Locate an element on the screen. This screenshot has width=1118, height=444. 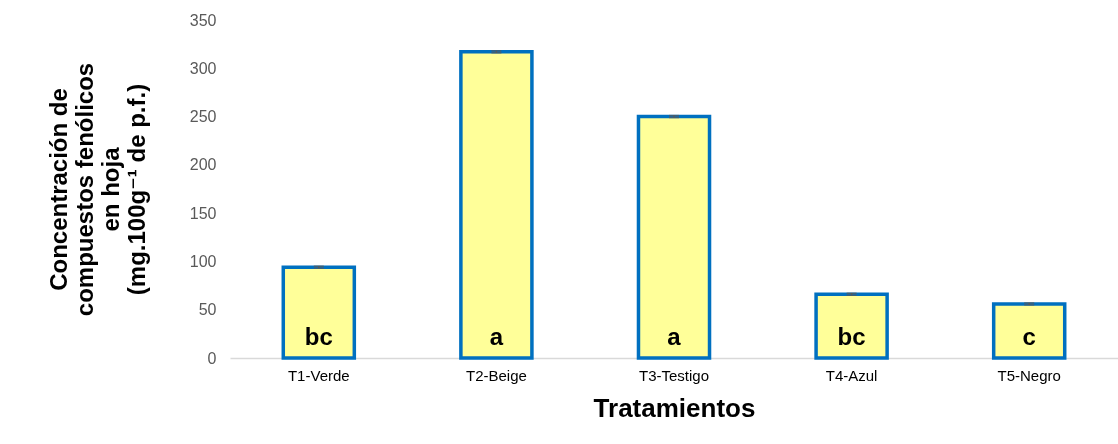
y-tick-label: 0 is located at coordinates (212, 358).